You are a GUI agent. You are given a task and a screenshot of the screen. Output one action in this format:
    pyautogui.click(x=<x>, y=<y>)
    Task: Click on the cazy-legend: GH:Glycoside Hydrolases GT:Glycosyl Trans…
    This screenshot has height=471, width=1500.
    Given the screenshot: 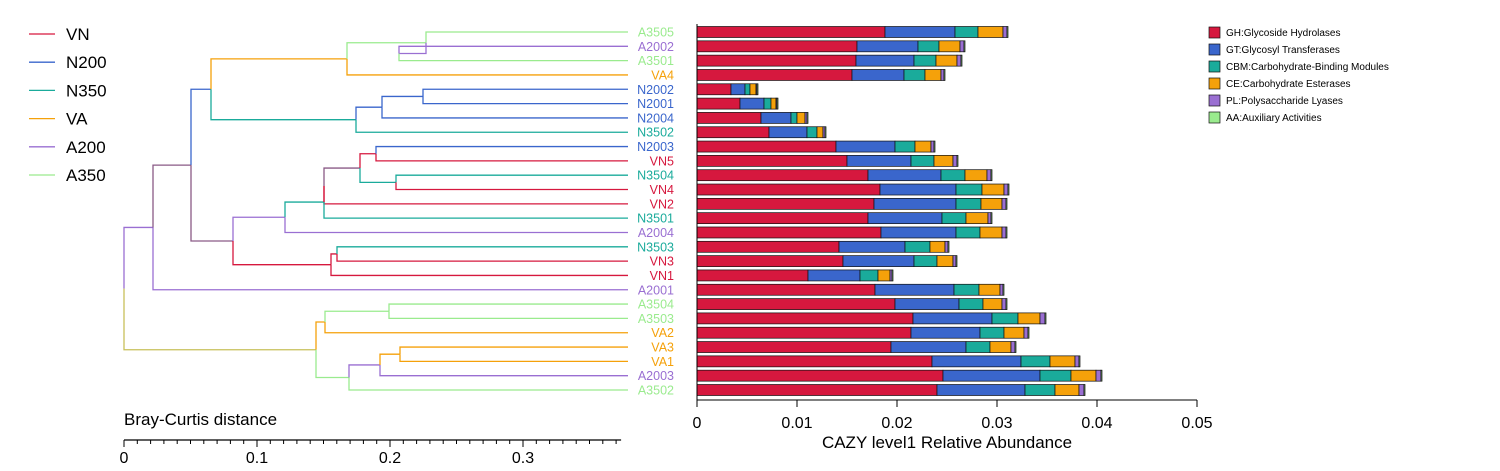 What is the action you would take?
    pyautogui.click(x=1298, y=75)
    